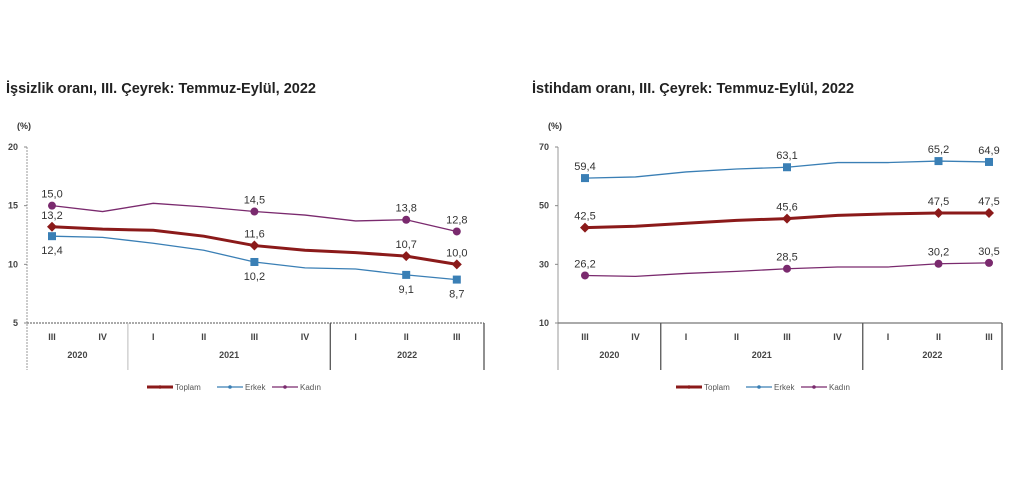 This screenshot has width=1024, height=482. Describe the element at coordinates (13, 206) in the screenshot. I see `y-tick-label: 15` at that location.